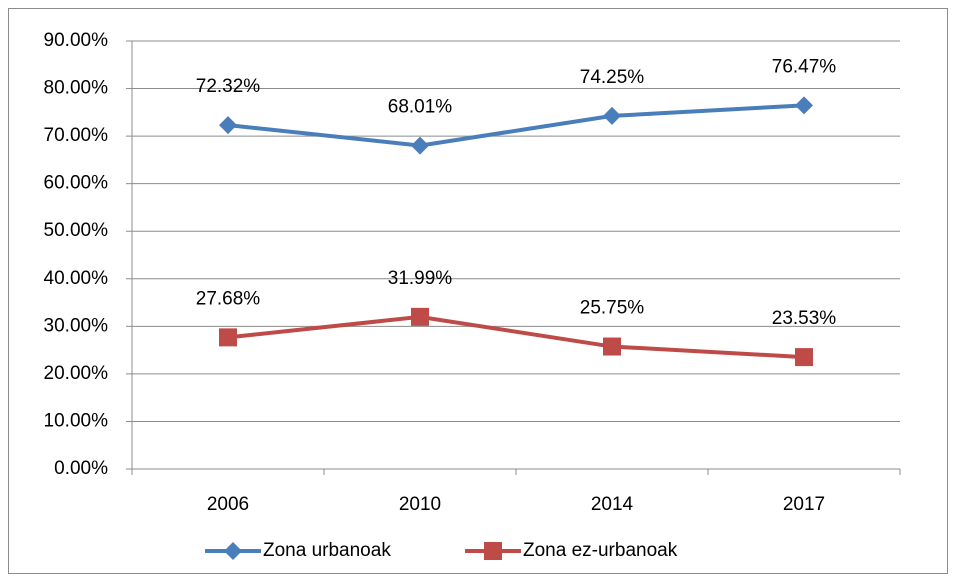  I want to click on y-tick-label: 0.00%, so click(81, 468).